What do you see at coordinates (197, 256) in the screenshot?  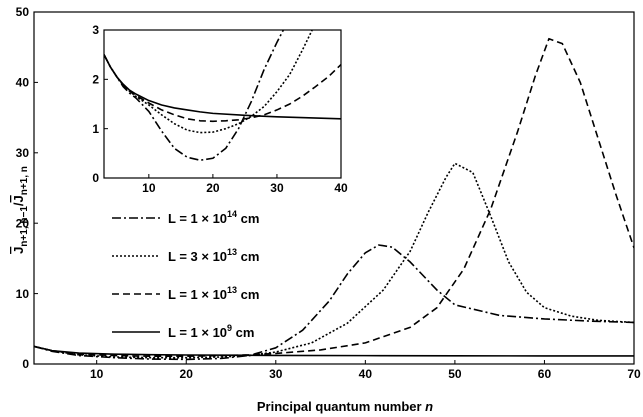 I see `legend-label-base: L = 3 × 10` at bounding box center [197, 256].